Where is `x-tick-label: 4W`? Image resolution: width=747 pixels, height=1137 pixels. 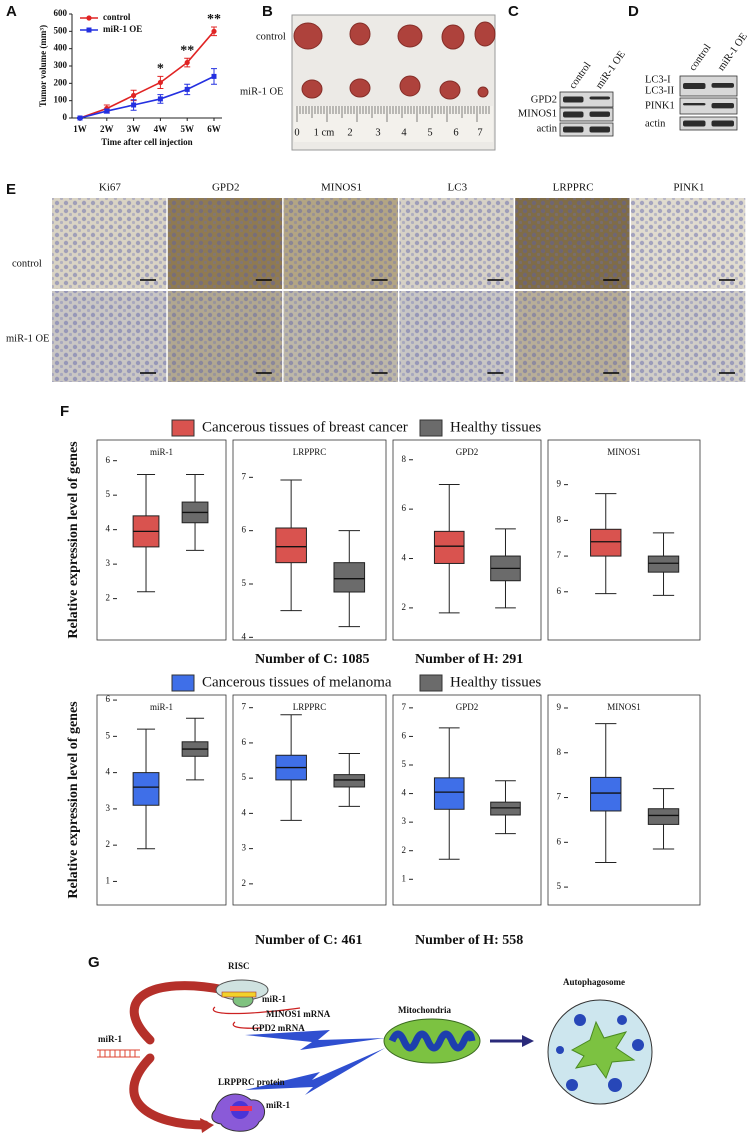 x-tick-label: 4W is located at coordinates (161, 129).